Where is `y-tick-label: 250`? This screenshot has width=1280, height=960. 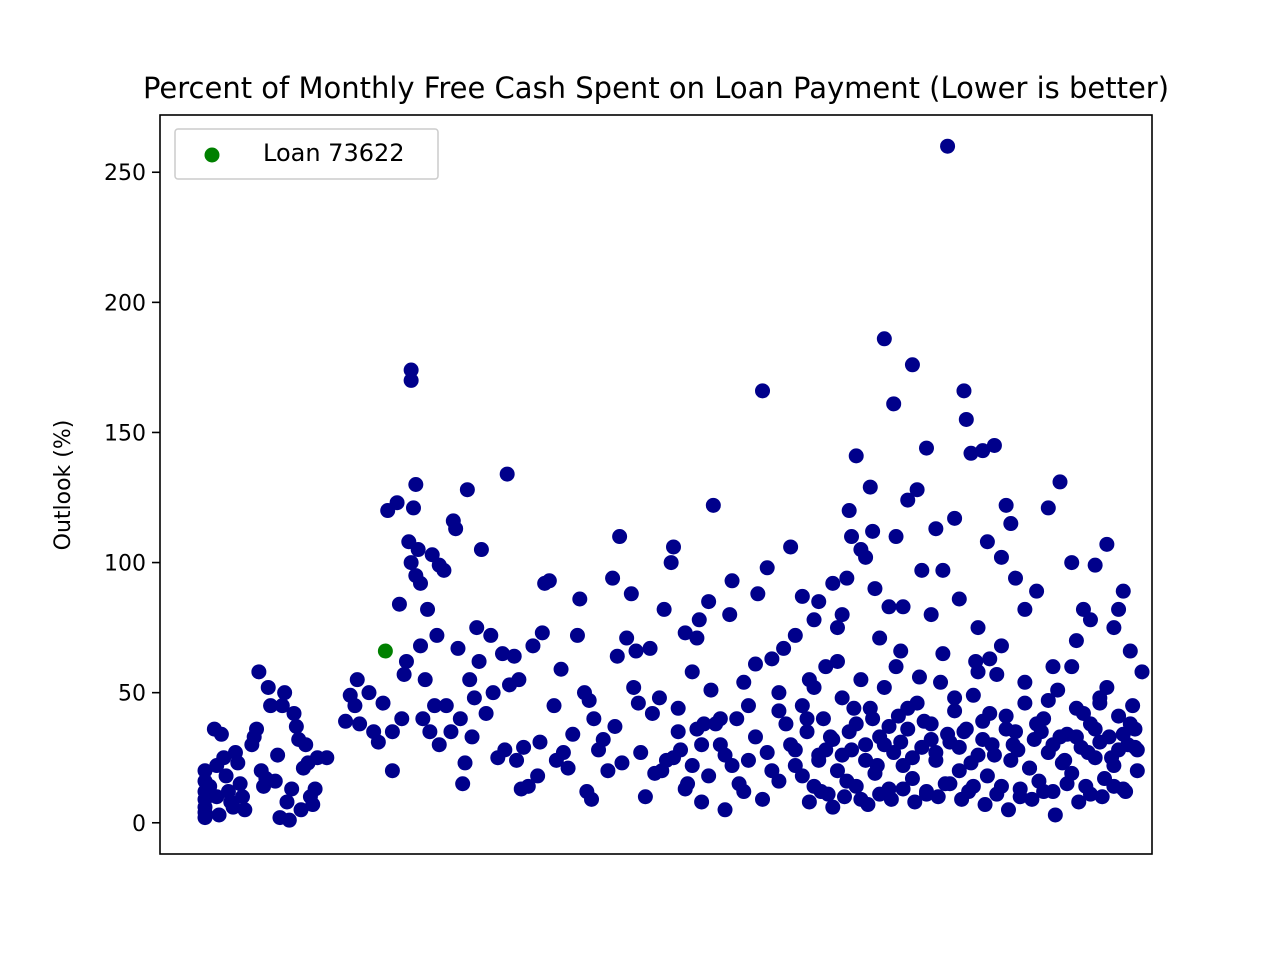
y-tick-label: 250 is located at coordinates (125, 173).